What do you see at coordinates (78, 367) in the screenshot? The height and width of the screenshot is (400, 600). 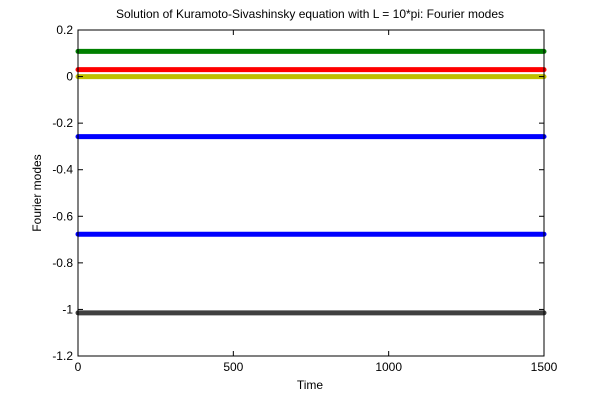 I see `x-tick-label: 0` at bounding box center [78, 367].